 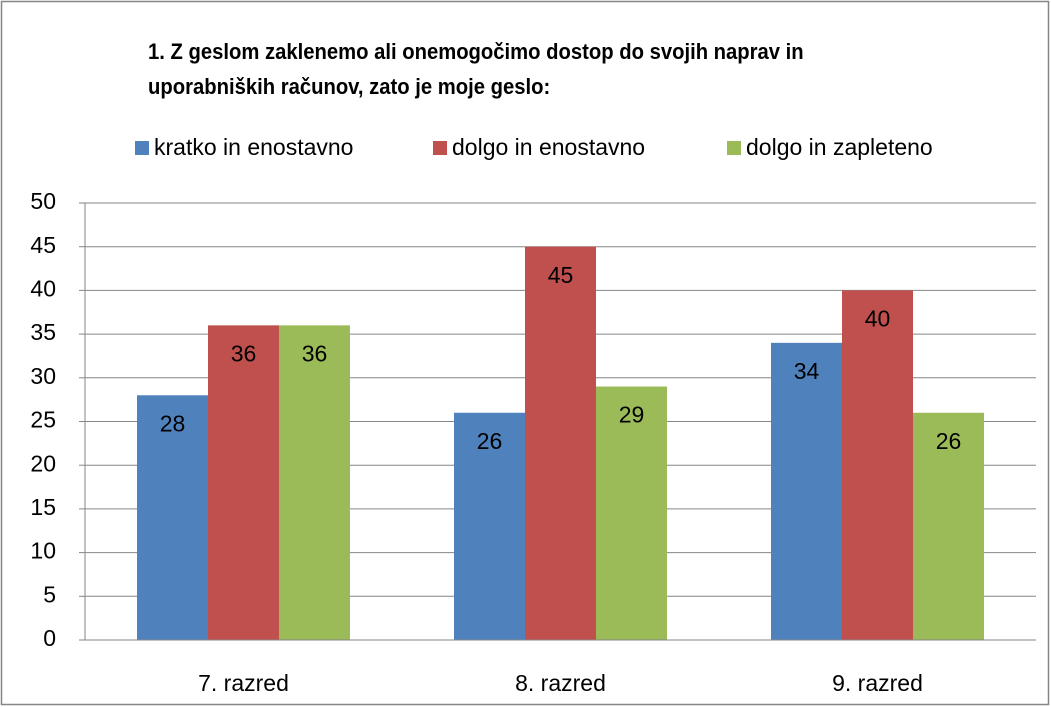 I want to click on y-tick-label: 0, so click(x=49, y=638).